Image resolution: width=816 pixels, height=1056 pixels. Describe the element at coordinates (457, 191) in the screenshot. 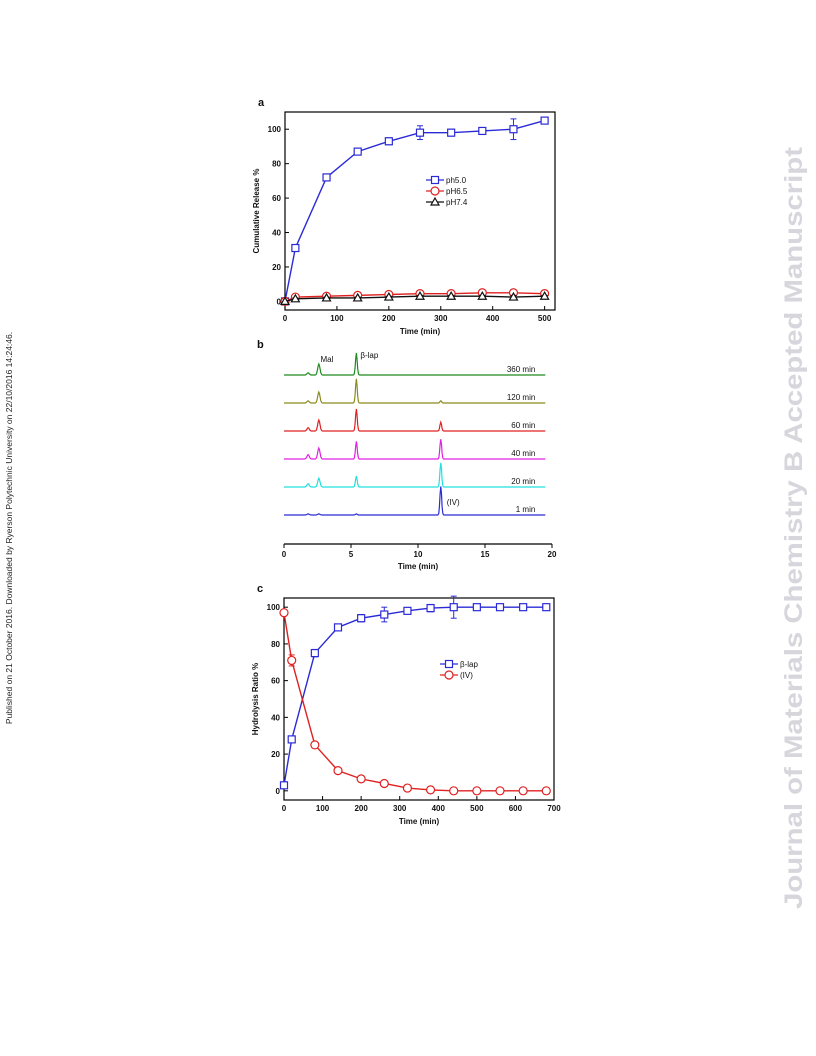

I see `legend-label: pH6.5` at that location.